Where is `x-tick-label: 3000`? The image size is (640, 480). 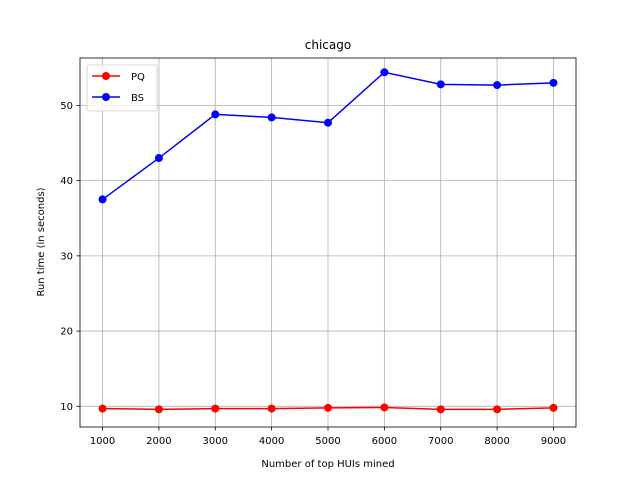
x-tick-label: 3000 is located at coordinates (215, 441).